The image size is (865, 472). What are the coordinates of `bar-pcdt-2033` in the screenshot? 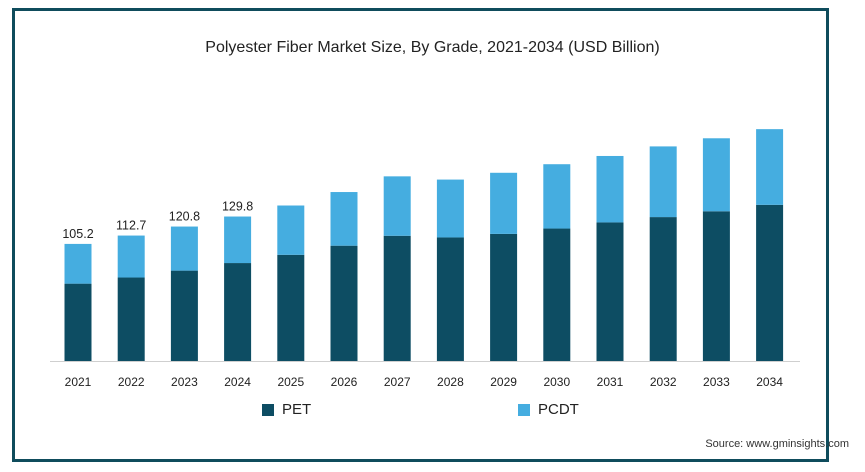 It's located at (716, 175).